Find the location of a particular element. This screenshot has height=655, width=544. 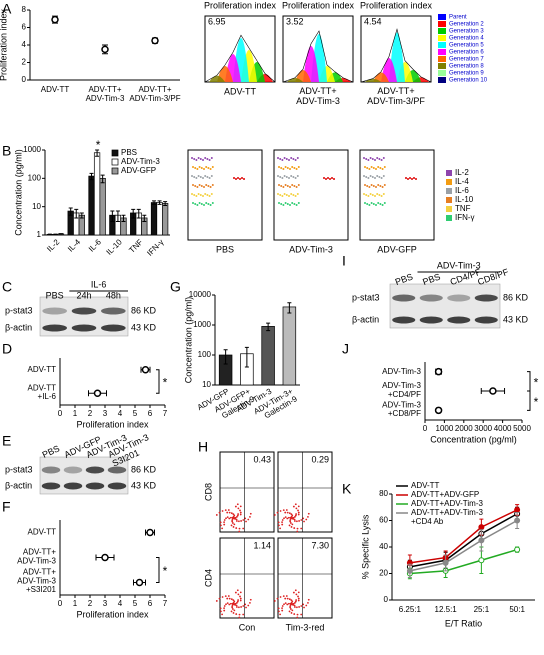

bracket is located at coordinates (158, 381).